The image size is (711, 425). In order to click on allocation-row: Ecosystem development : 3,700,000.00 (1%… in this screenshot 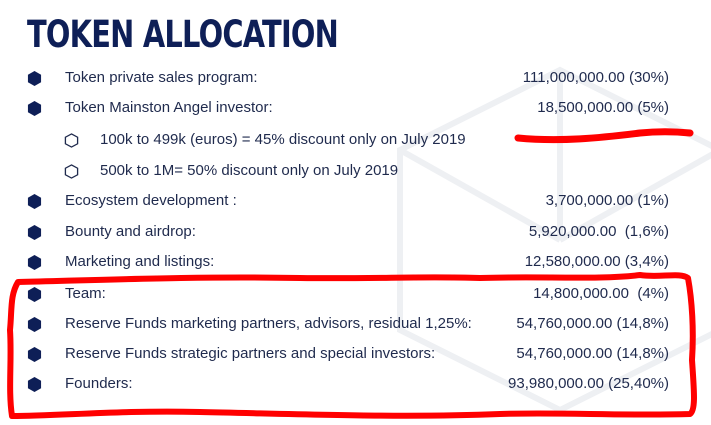, I will do `click(355, 201)`.